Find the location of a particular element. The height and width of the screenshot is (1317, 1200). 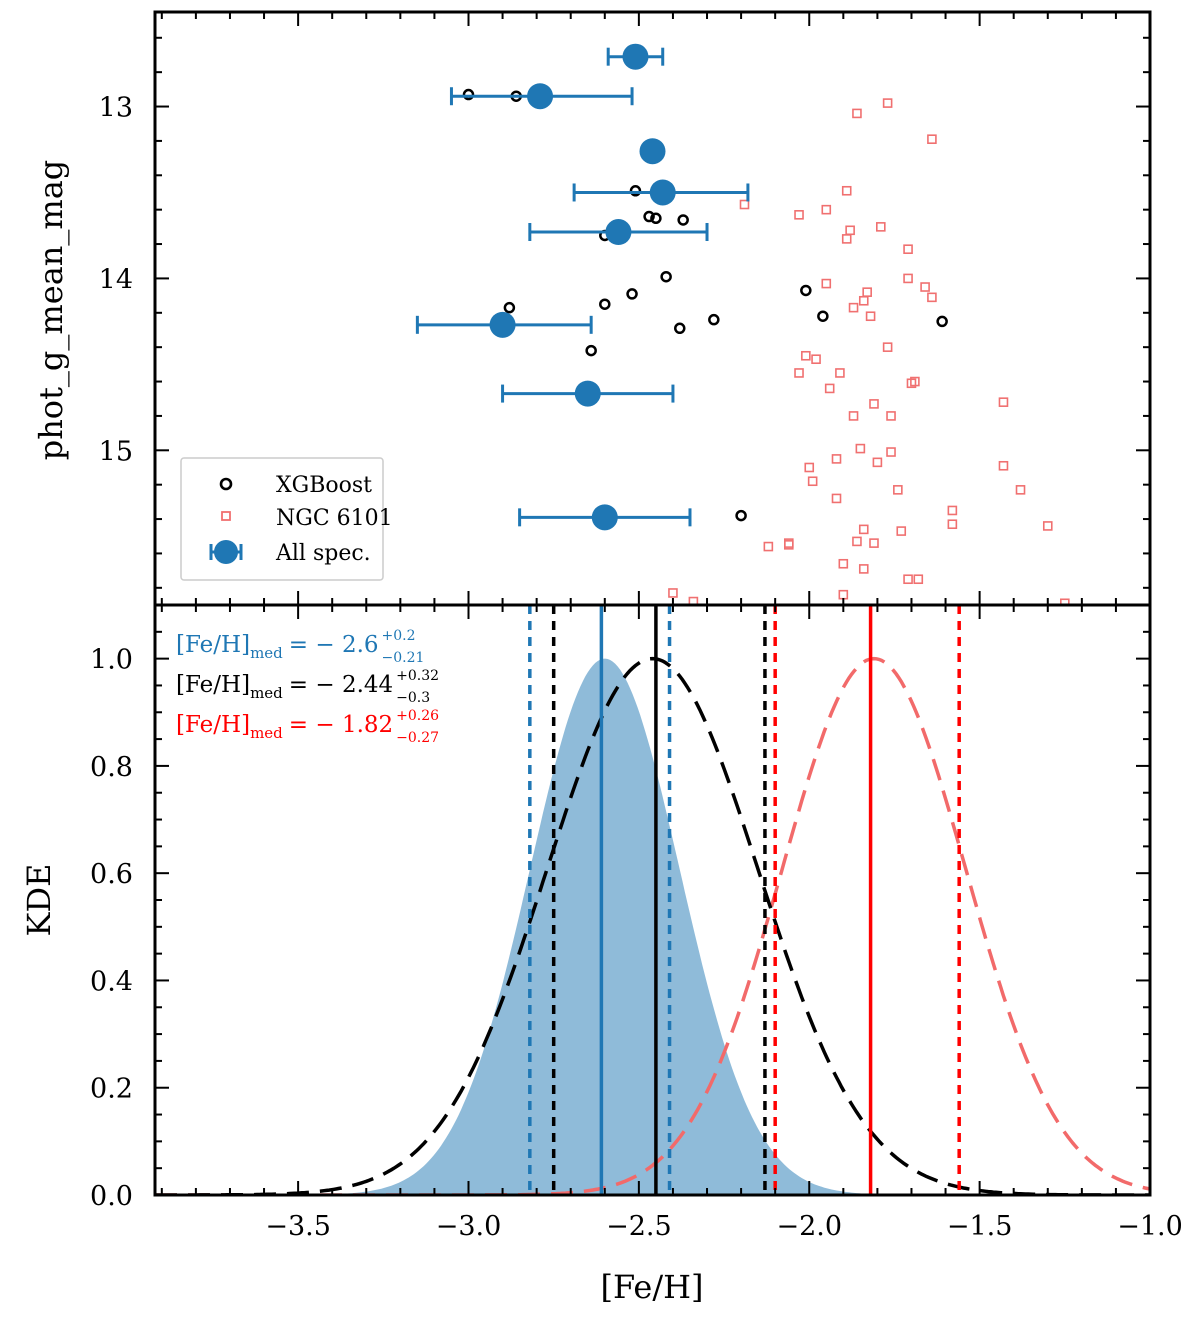

top-ytick-label: 13 is located at coordinates (116, 108).